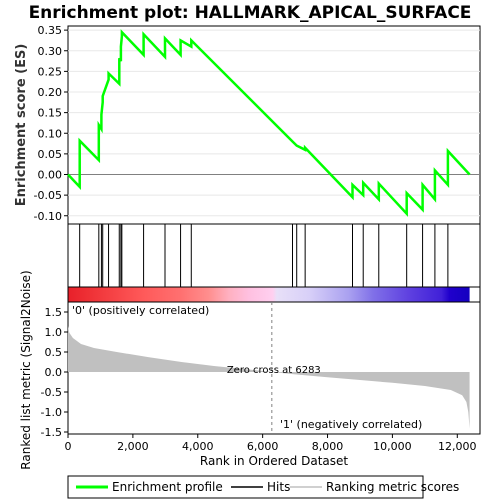  I want to click on metric-tick-label: 0.5, so click(54, 352).